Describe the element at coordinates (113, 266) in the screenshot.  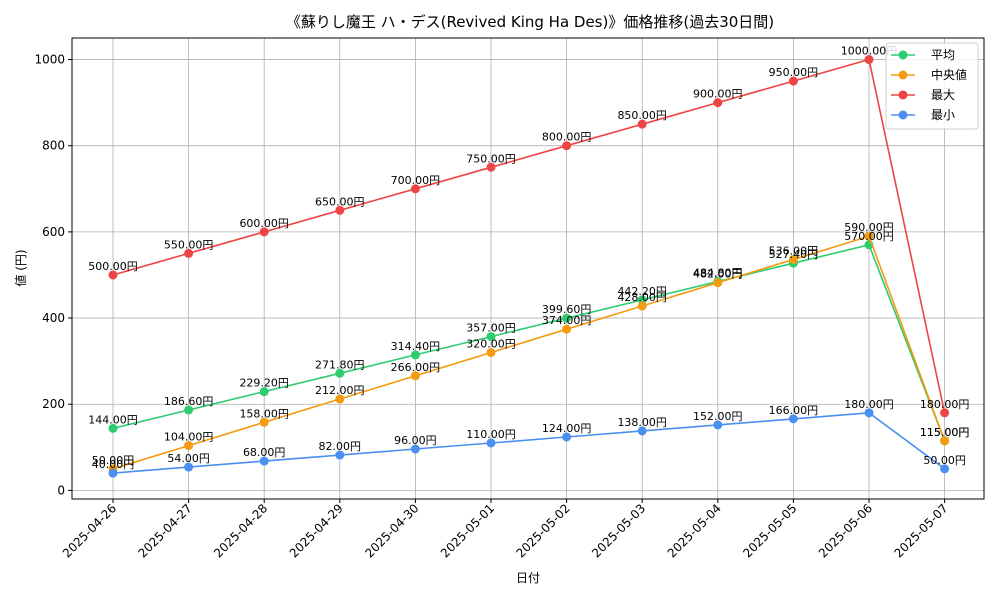
I see `data-label-3: 500.00円` at that location.